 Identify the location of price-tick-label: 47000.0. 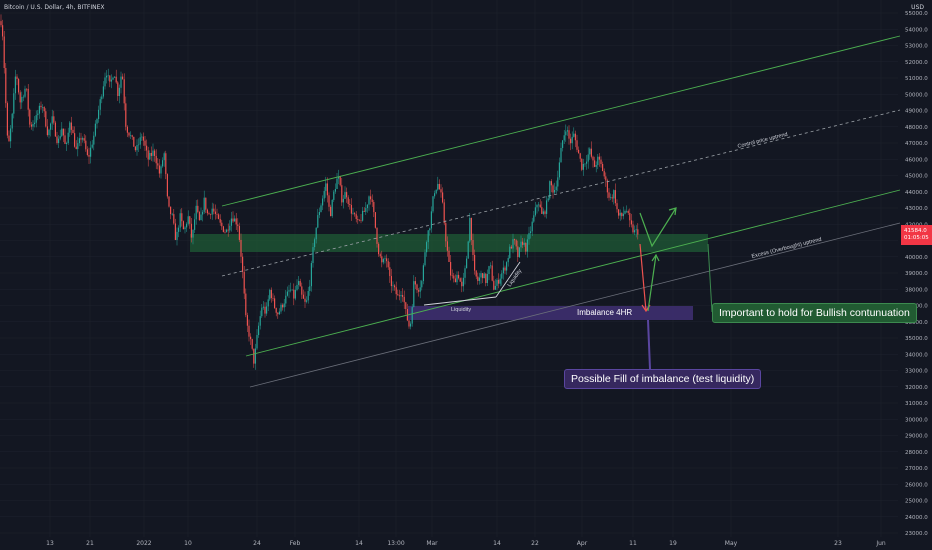
(916, 144).